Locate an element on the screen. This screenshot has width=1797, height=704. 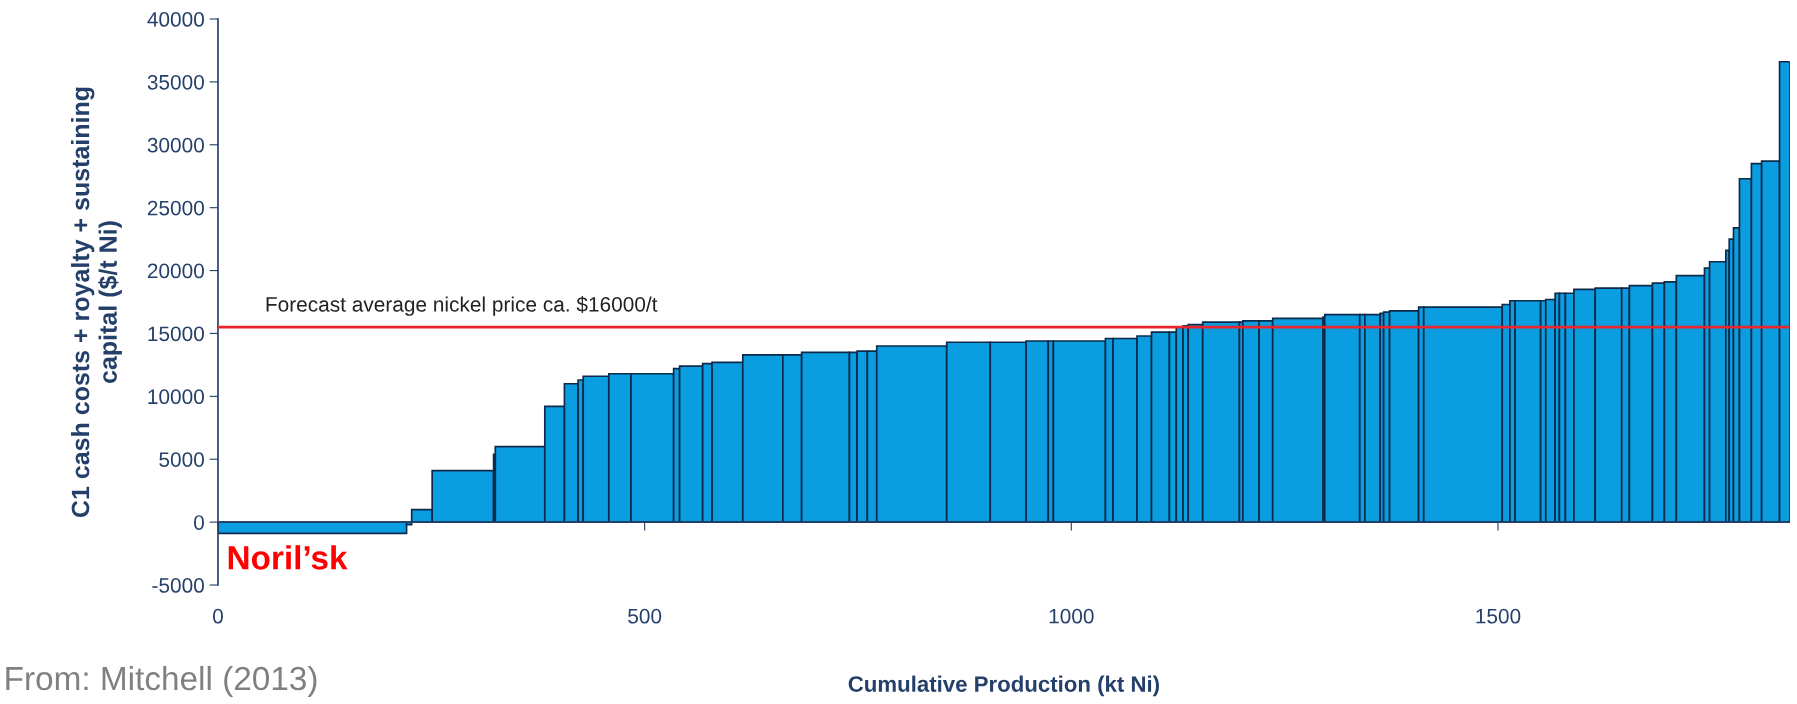
text: From: Mitchell (2013) is located at coordinates (161, 681).